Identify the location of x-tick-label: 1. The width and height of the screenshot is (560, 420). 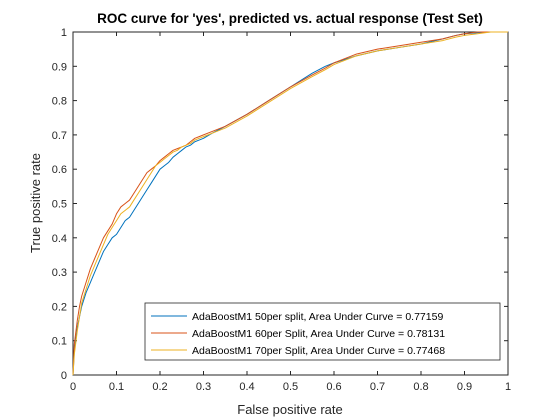
(508, 387).